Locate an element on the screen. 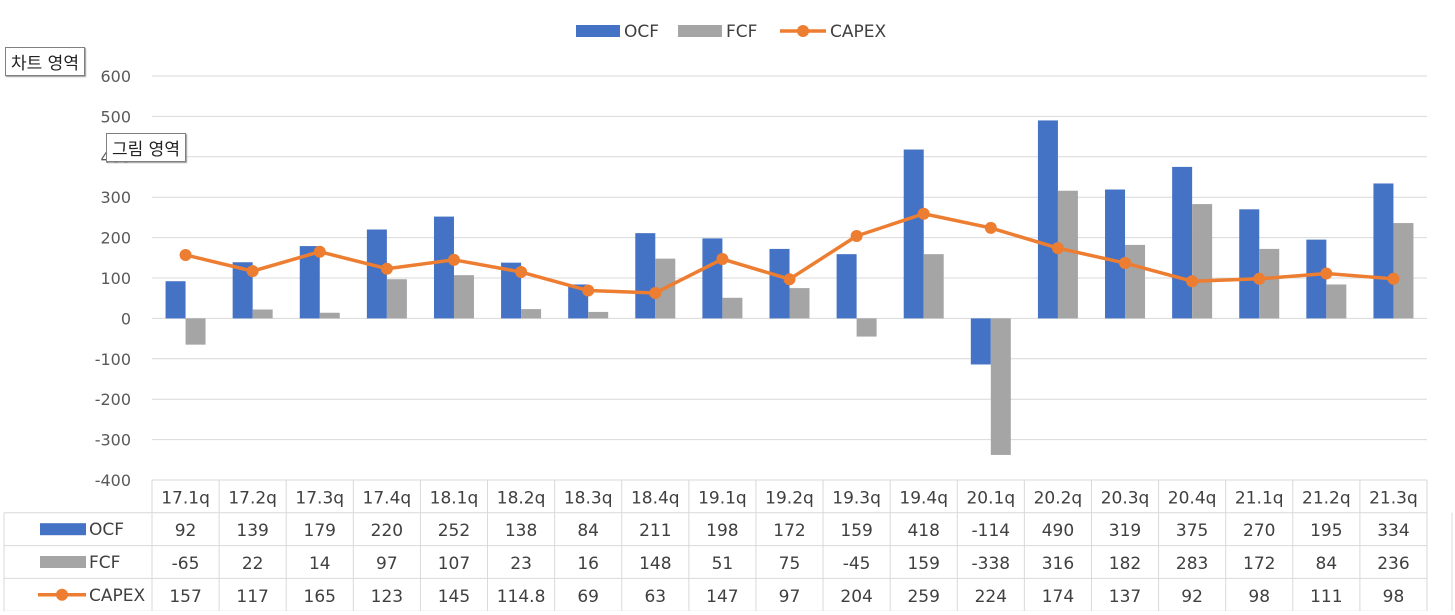  ocf-legend-key is located at coordinates (598, 31).